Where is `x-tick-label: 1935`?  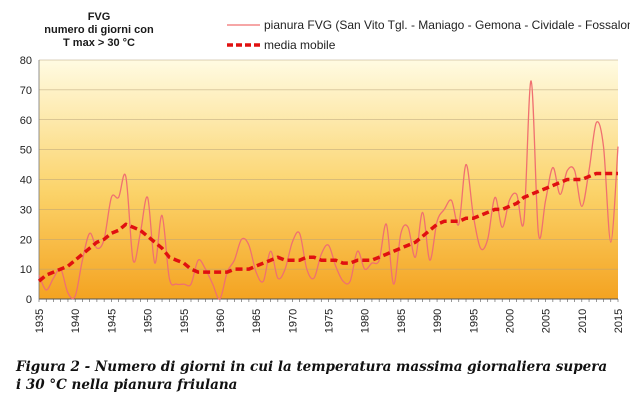
x-tick-label: 1935 is located at coordinates (40, 321).